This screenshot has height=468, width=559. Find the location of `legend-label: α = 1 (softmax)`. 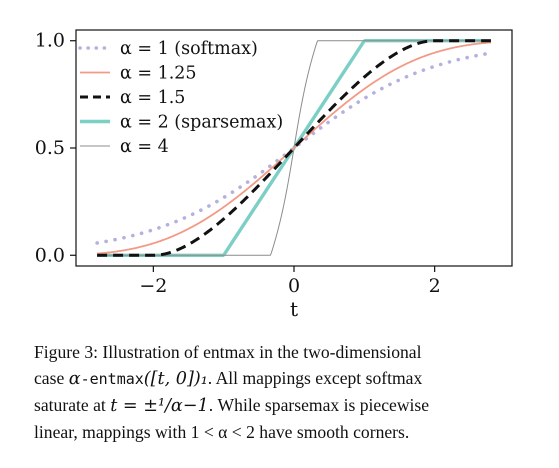

legend-label: α = 1 (softmax) is located at coordinates (189, 49).